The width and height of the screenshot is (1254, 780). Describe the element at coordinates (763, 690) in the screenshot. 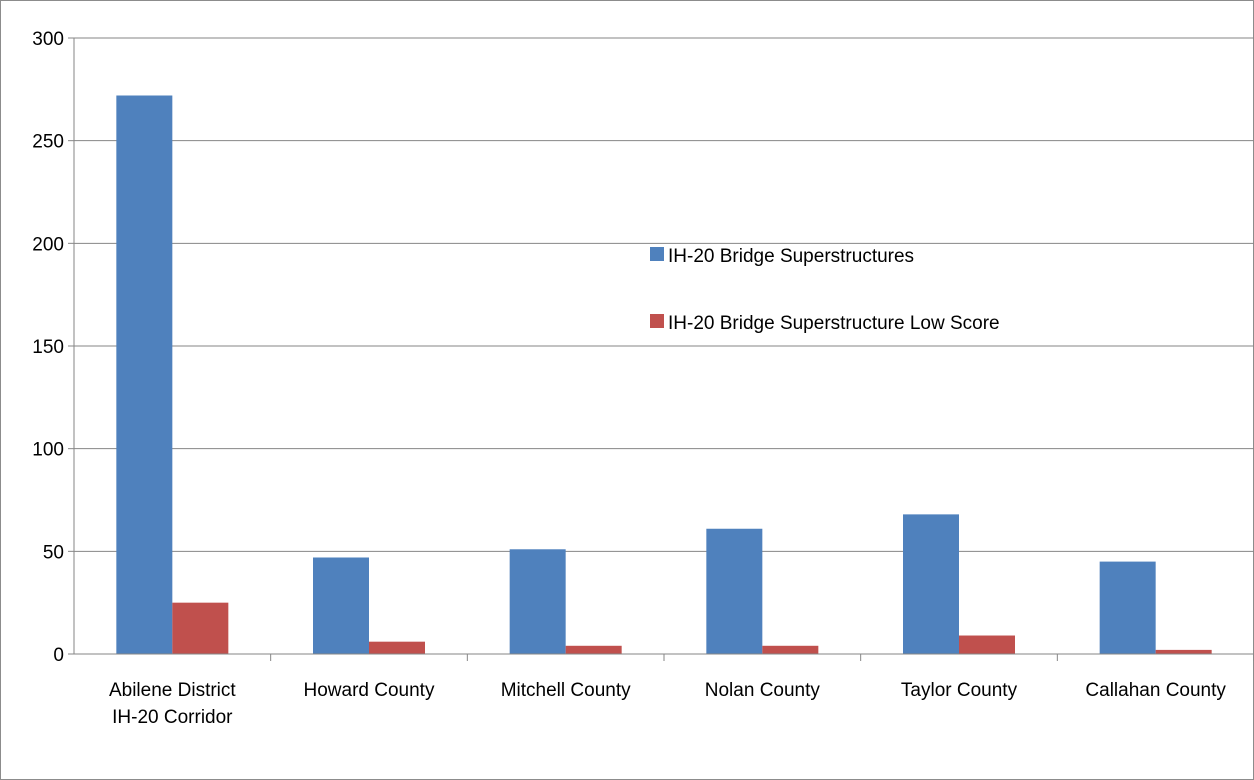

I see `x-category-label: Nolan County` at that location.